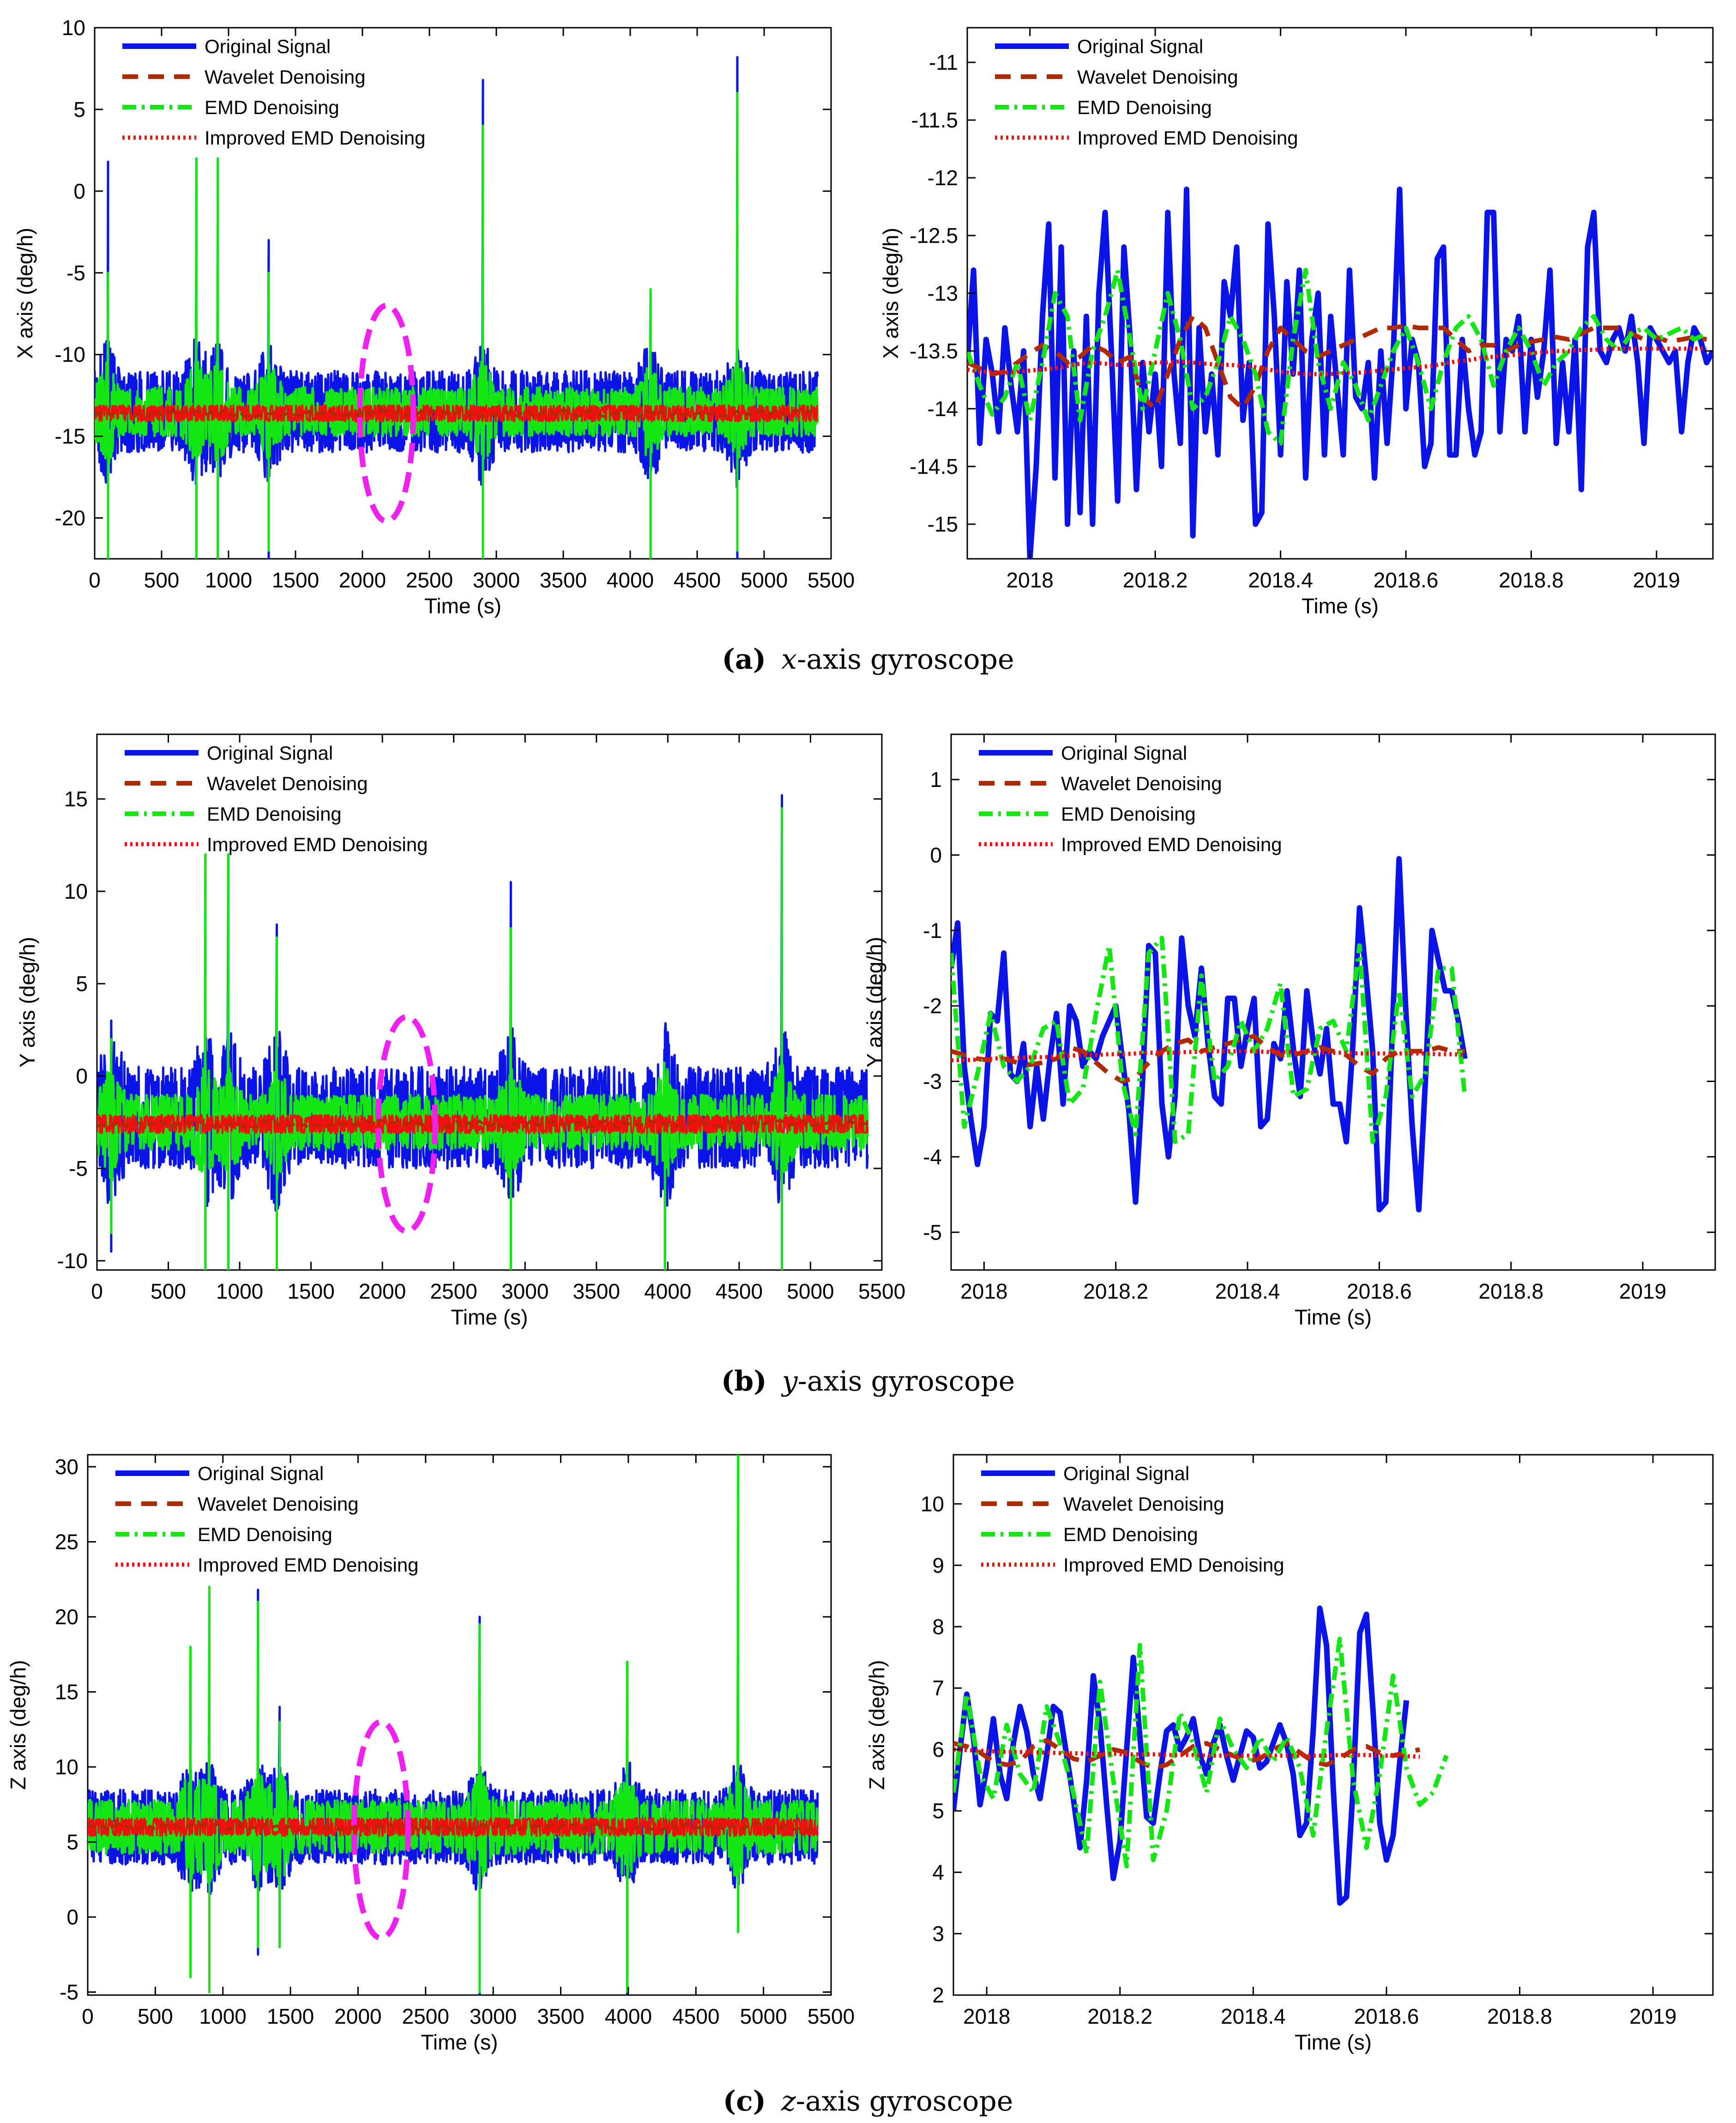 The height and width of the screenshot is (2123, 1736). What do you see at coordinates (66, 1542) in the screenshot?
I see `y-tick-label: 25` at bounding box center [66, 1542].